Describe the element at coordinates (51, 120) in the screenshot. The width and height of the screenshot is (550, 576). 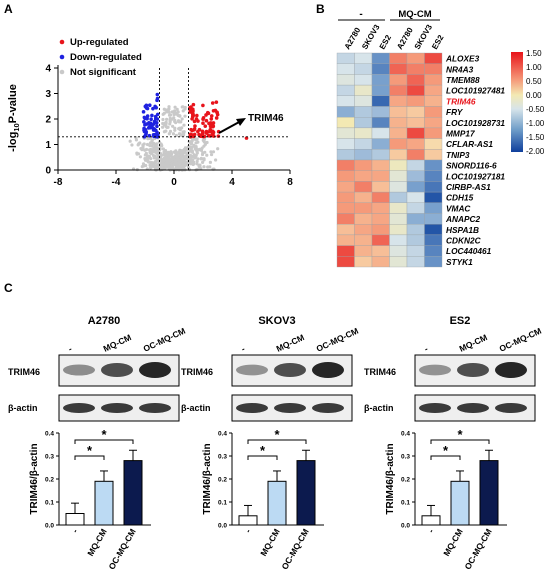
I see `volcano-y-ticks: 0 1 2 3 4` at that location.